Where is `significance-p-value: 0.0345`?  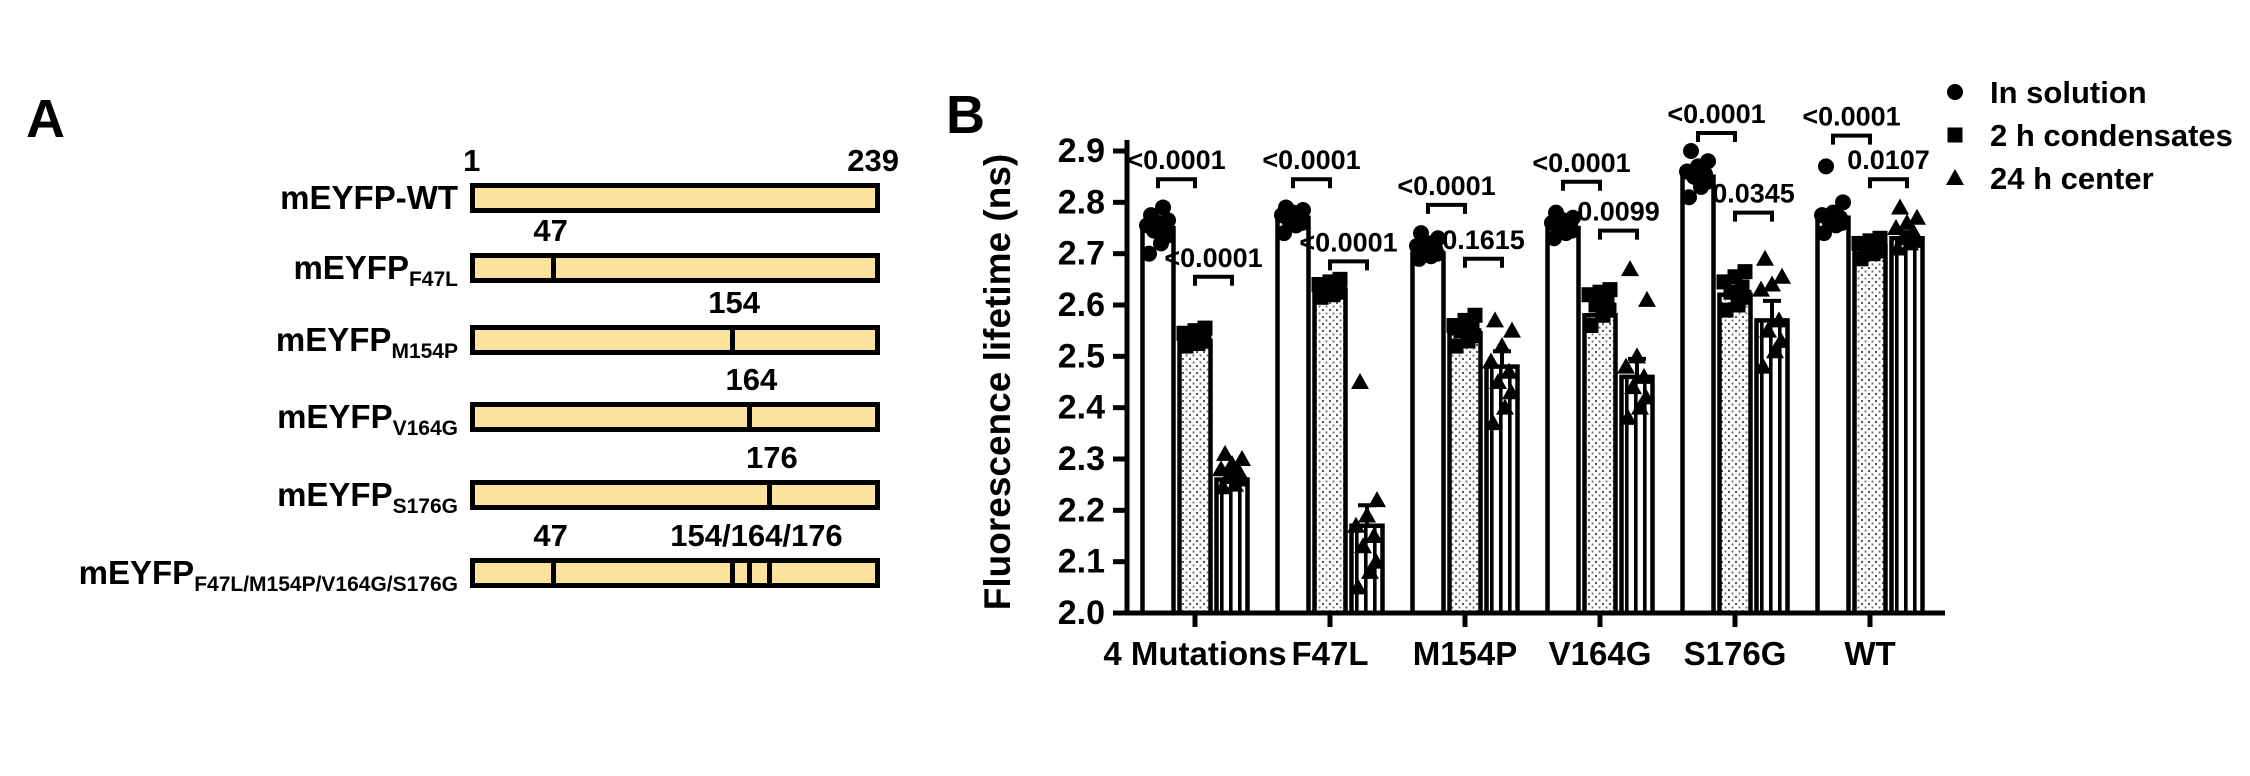
significance-p-value: 0.0345 is located at coordinates (1753, 194).